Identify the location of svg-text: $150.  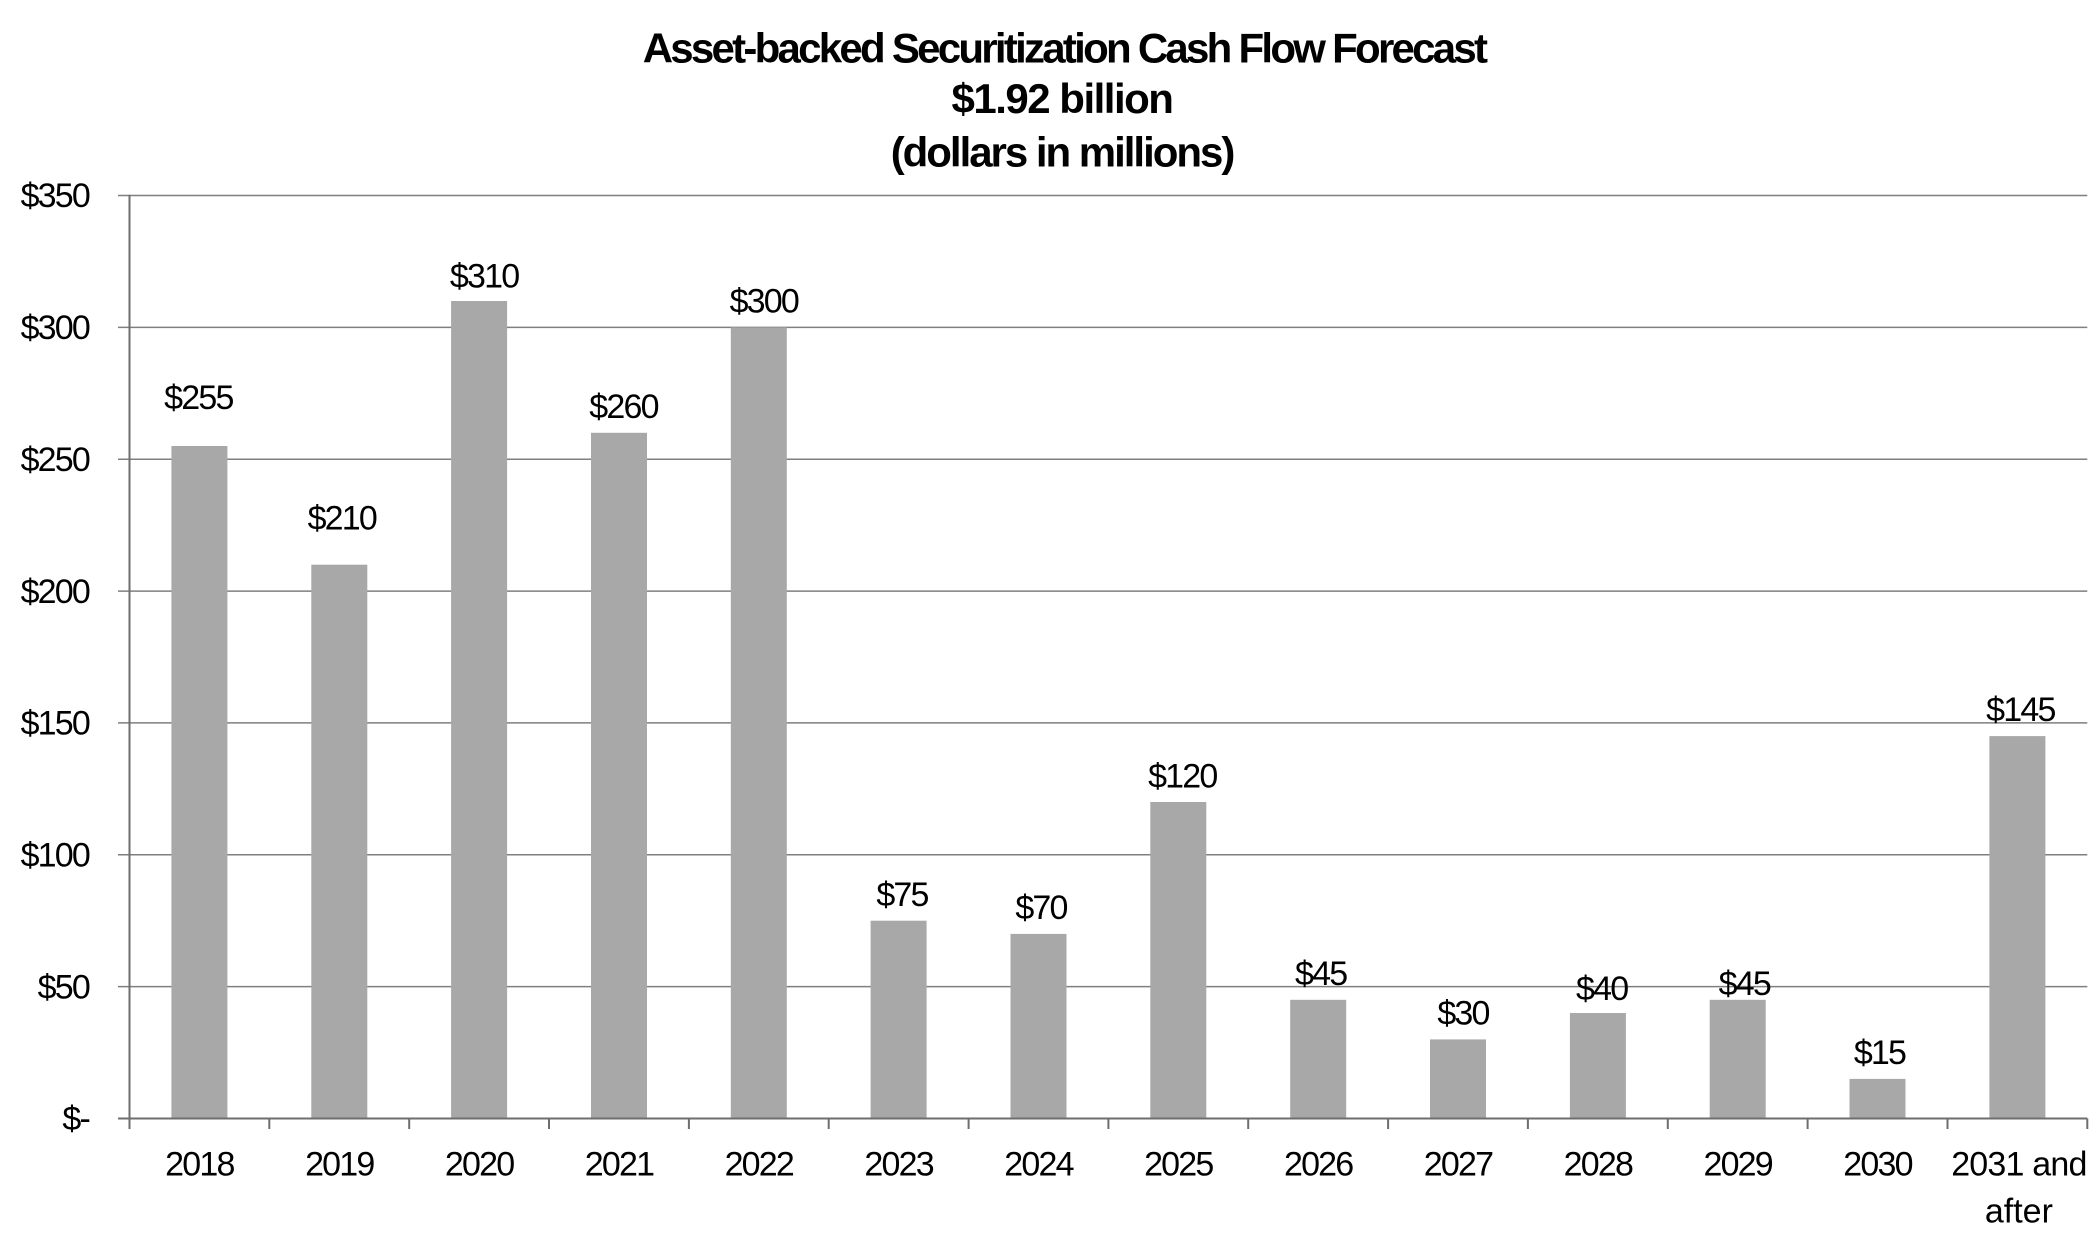
(55, 724).